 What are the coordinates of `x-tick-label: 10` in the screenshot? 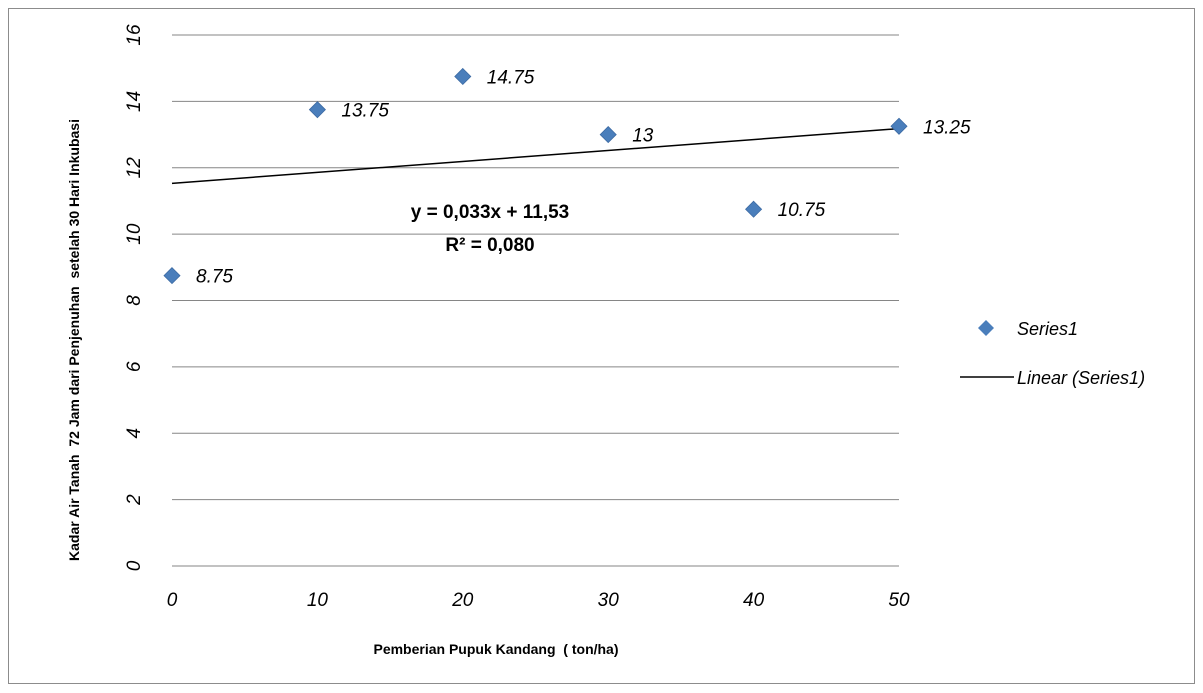 It's located at (318, 600).